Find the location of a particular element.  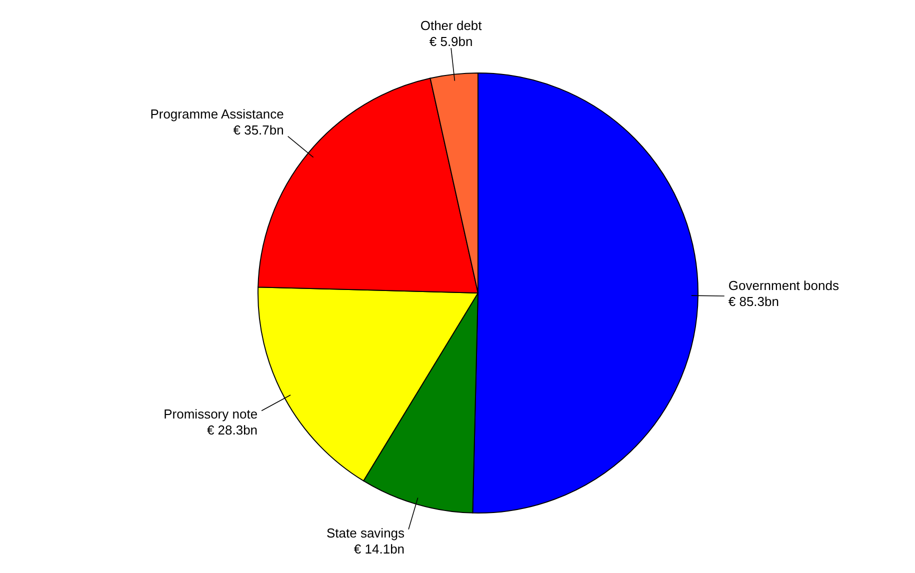

slice-label: State savings is located at coordinates (366, 532).